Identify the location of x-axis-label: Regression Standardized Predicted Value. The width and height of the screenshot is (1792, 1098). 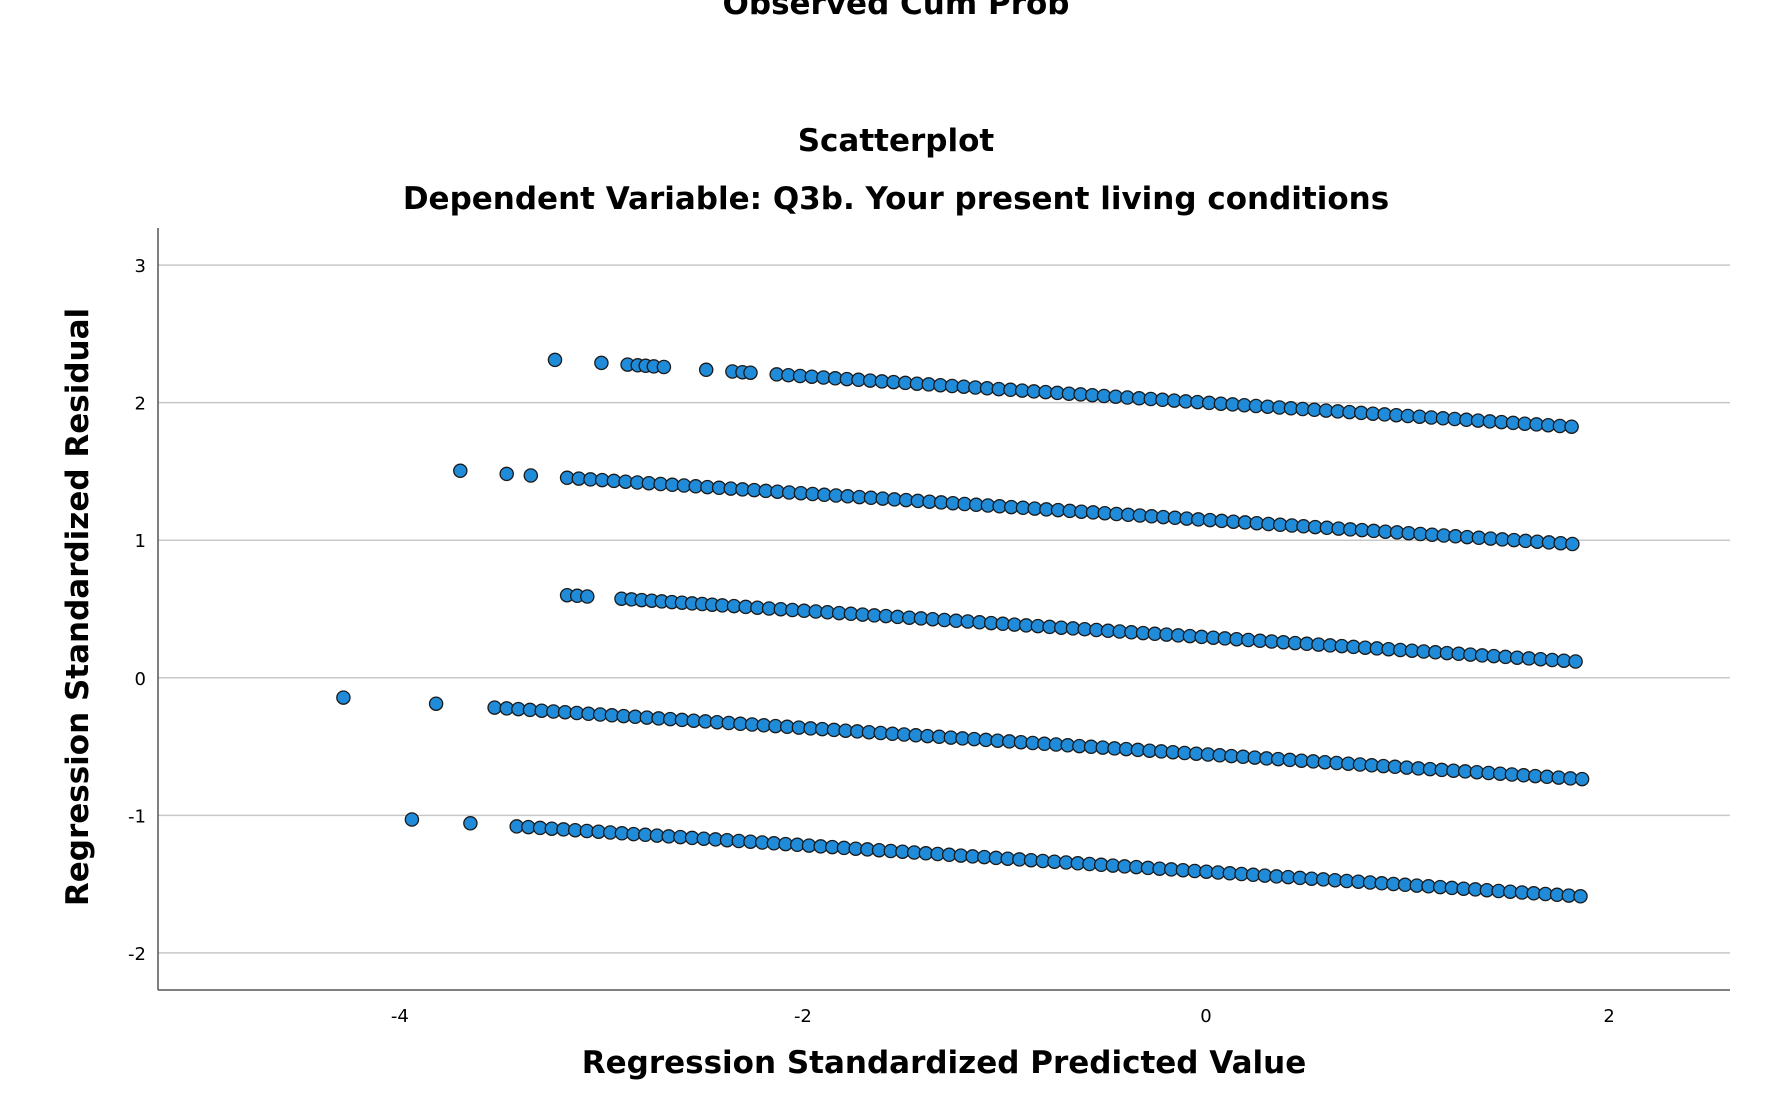
(944, 1063).